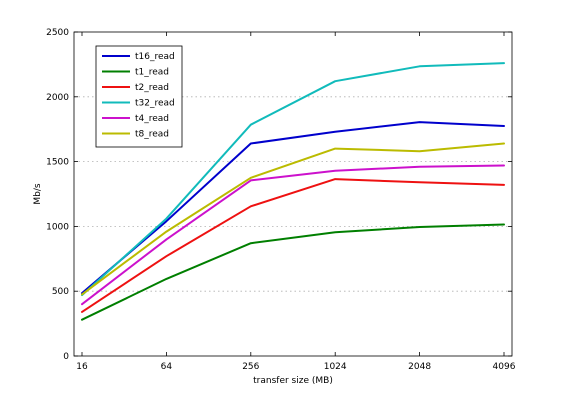  I want to click on legend-label: t8_read, so click(152, 135).